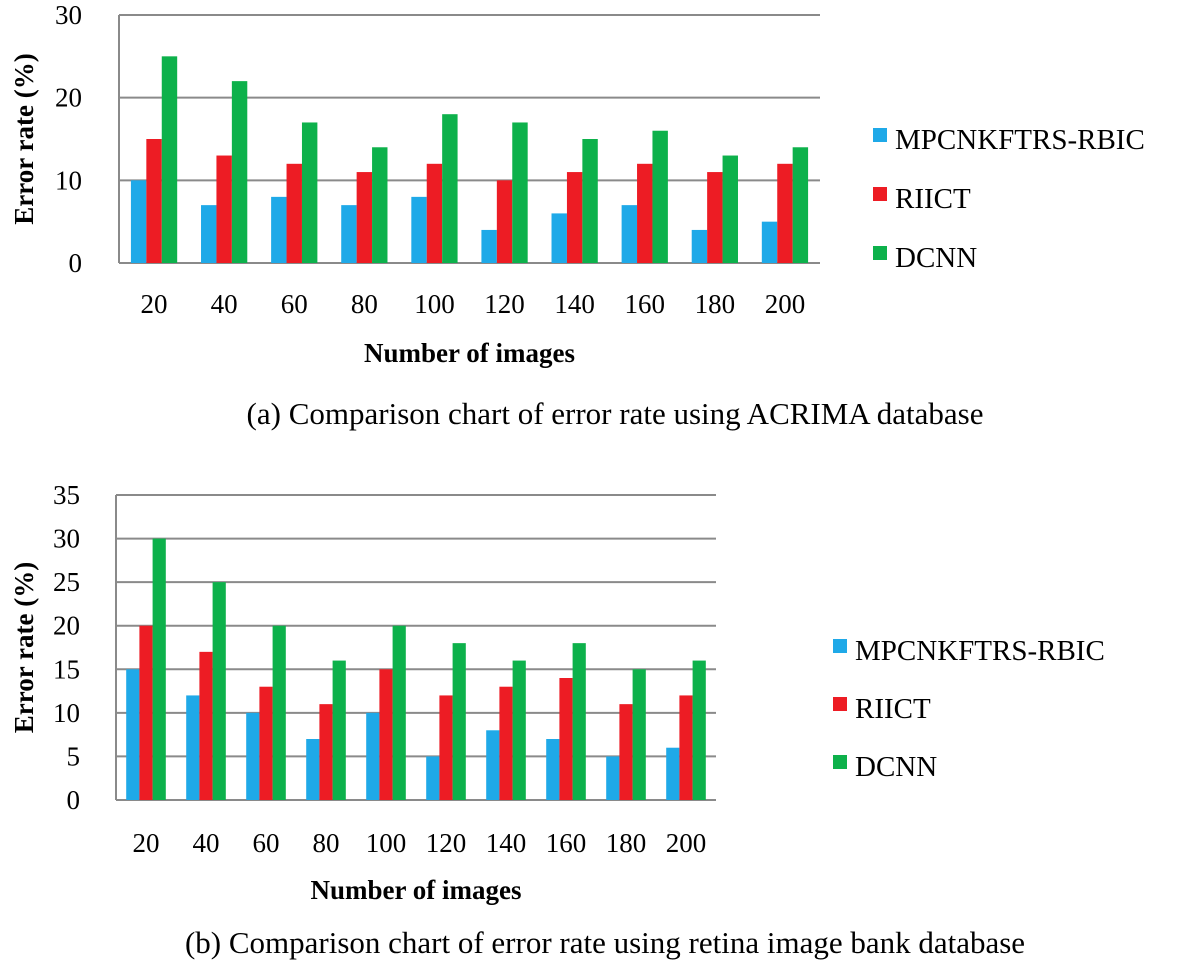 This screenshot has width=1200, height=971. Describe the element at coordinates (66, 669) in the screenshot. I see `y-tick-label: 15` at that location.